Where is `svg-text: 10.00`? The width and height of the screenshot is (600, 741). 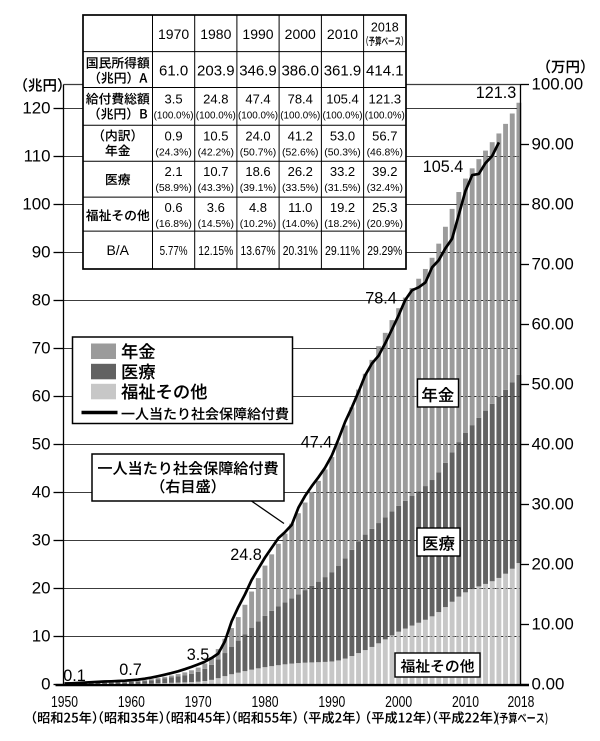 svg-text: 10.00 is located at coordinates (553, 624).